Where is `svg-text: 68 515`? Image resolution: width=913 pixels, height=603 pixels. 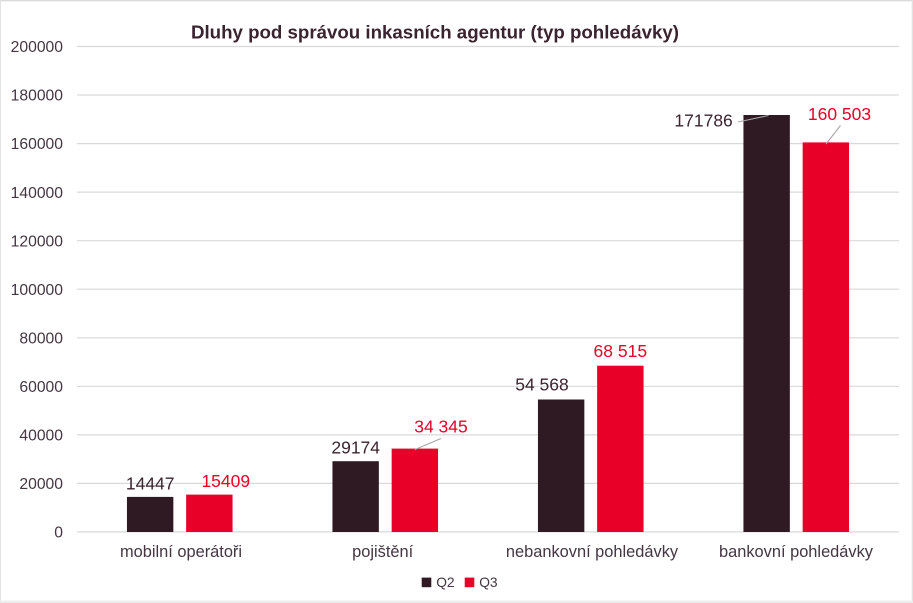 svg-text: 68 515 is located at coordinates (621, 351).